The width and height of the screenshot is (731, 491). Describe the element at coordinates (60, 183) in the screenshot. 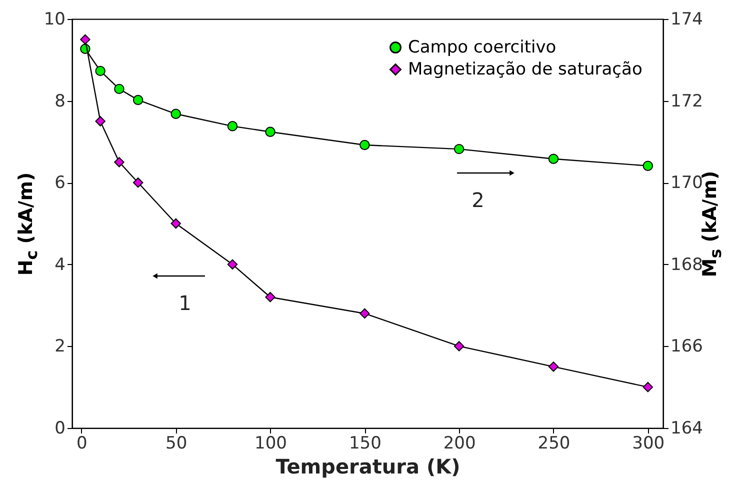

I see `y-tick-label: 6` at that location.